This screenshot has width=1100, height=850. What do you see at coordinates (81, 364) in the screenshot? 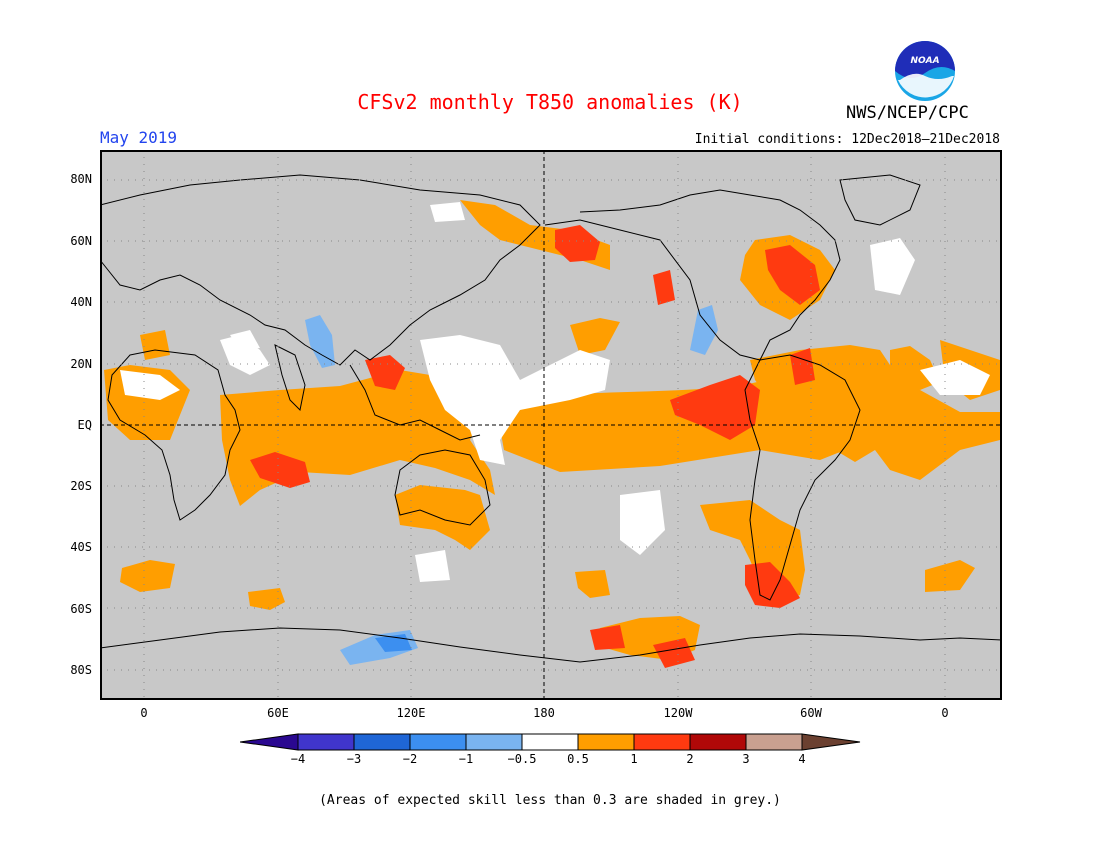
I see `lat-label: 20N` at bounding box center [81, 364].